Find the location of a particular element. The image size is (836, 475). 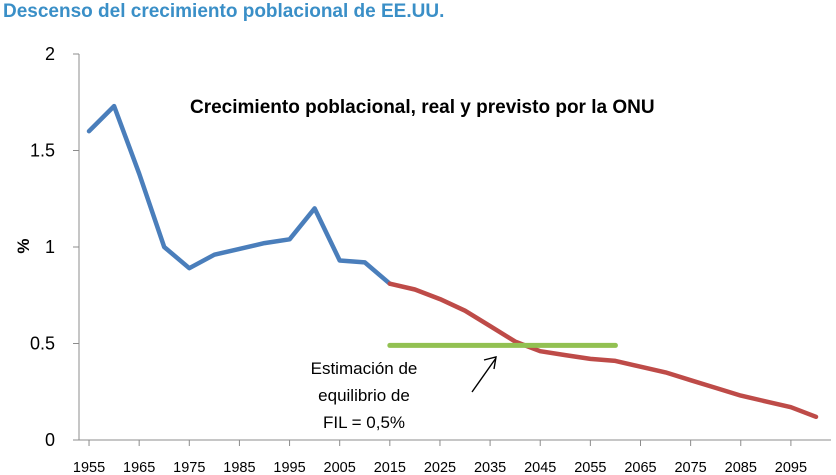

x-tick-label: 2005 is located at coordinates (340, 467).